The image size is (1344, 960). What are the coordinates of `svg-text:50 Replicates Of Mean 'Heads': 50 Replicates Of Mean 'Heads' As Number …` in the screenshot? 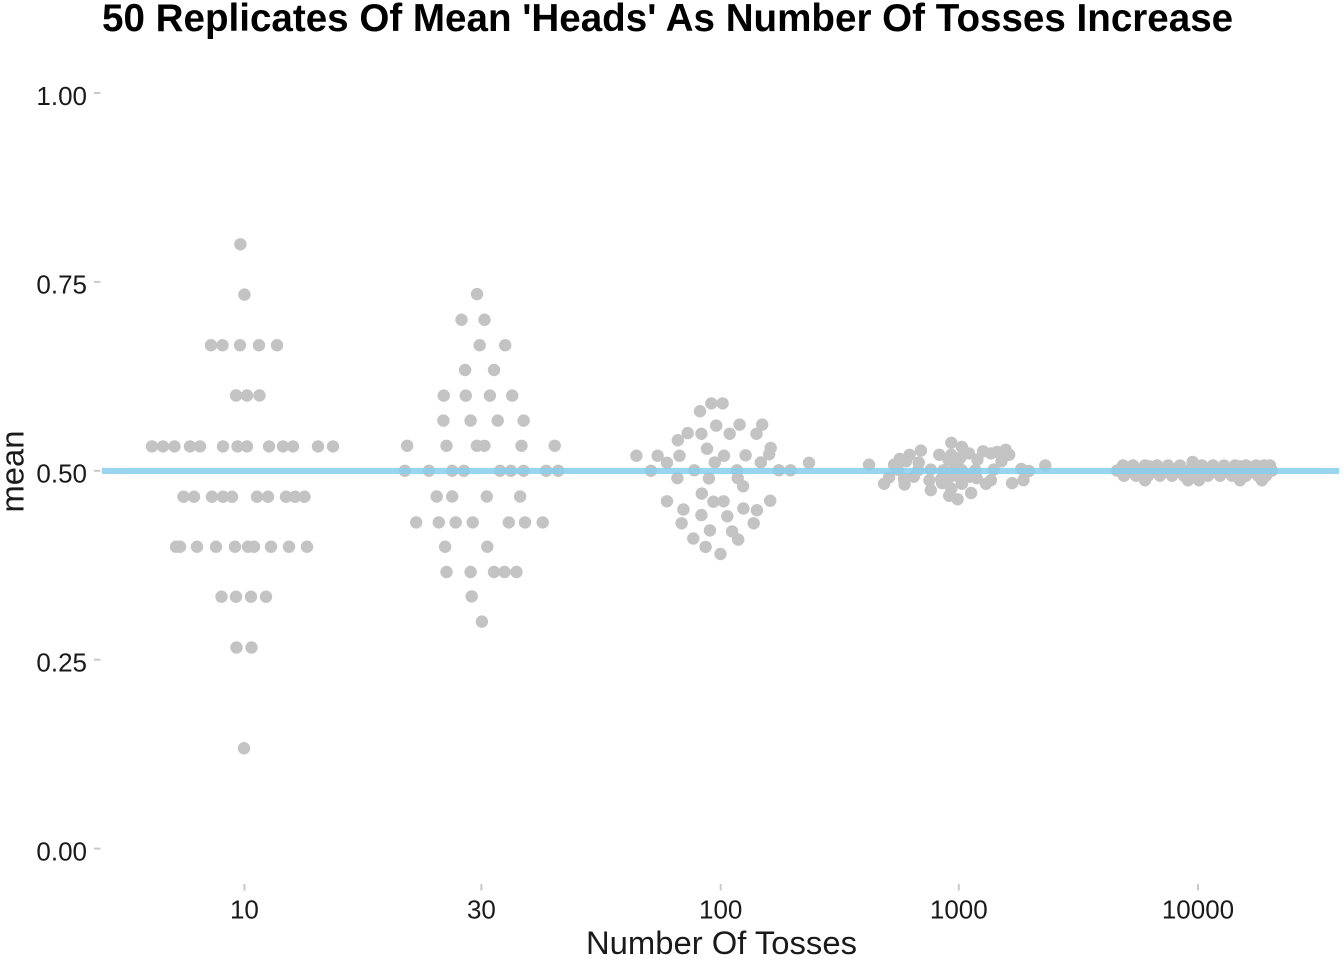 It's located at (667, 20).